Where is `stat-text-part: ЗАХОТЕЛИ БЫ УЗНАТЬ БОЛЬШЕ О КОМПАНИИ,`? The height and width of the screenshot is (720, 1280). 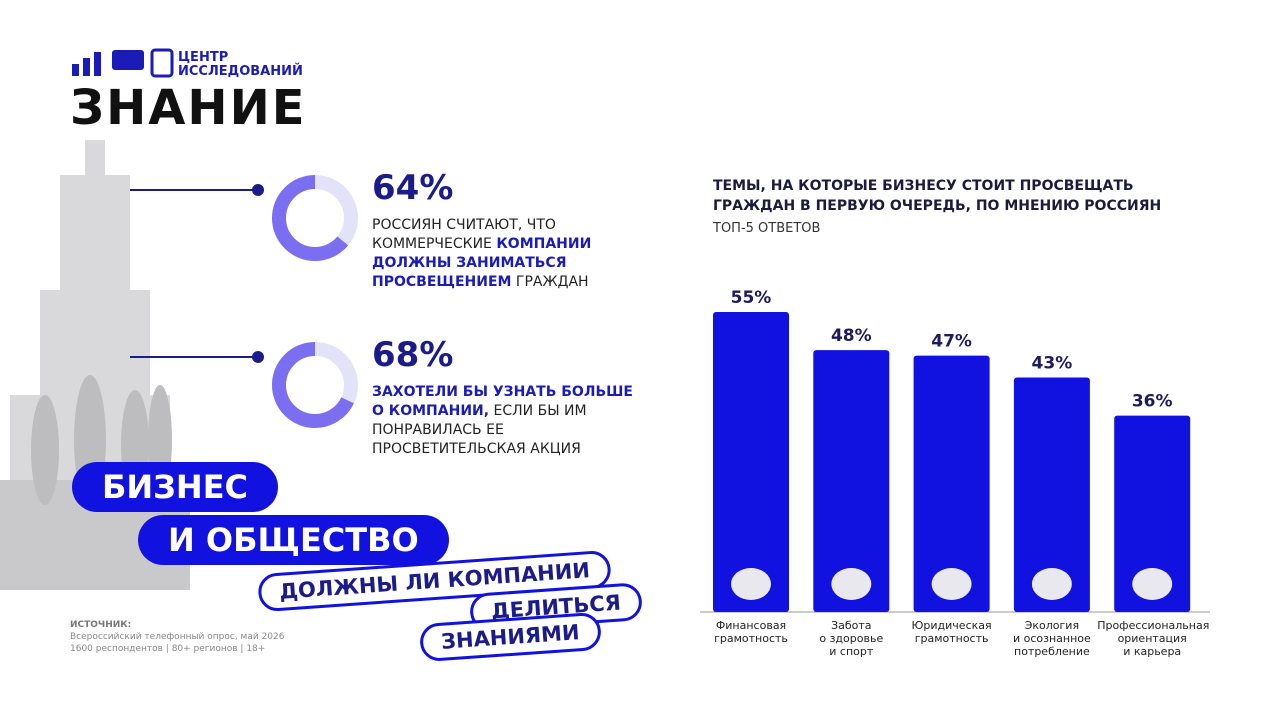
stat-text-part: ЗАХОТЕЛИ БЫ УЗНАТЬ БОЛЬШЕ О КОМПАНИИ, is located at coordinates (502, 401).